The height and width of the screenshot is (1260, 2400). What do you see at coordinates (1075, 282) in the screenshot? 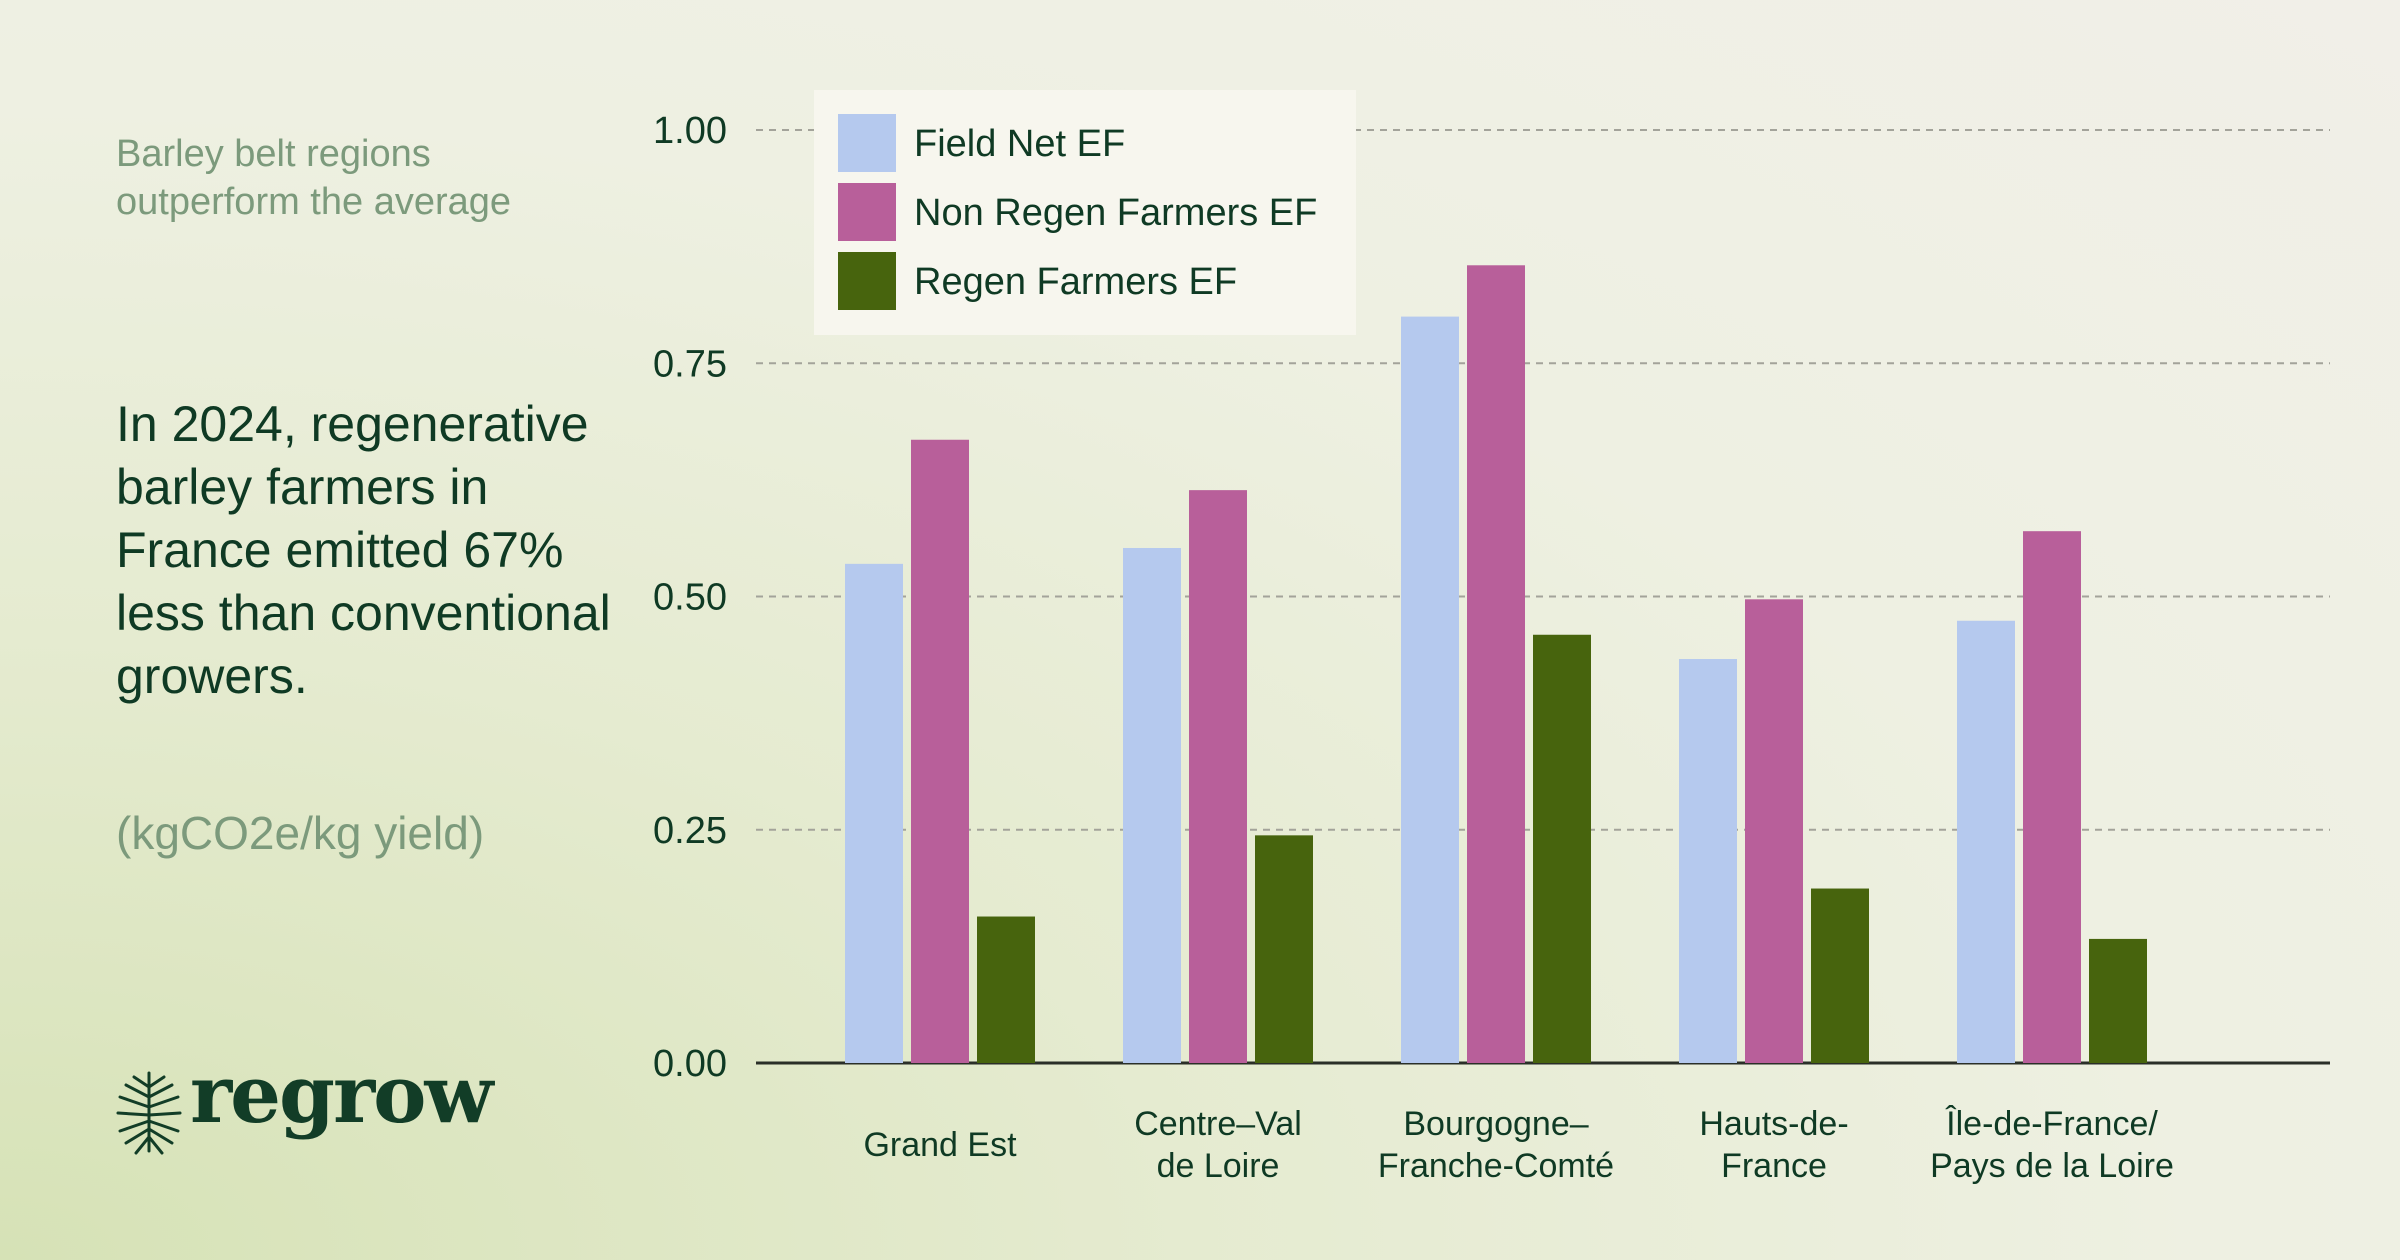
I see `legend-label: Regen Farmers EF` at bounding box center [1075, 282].